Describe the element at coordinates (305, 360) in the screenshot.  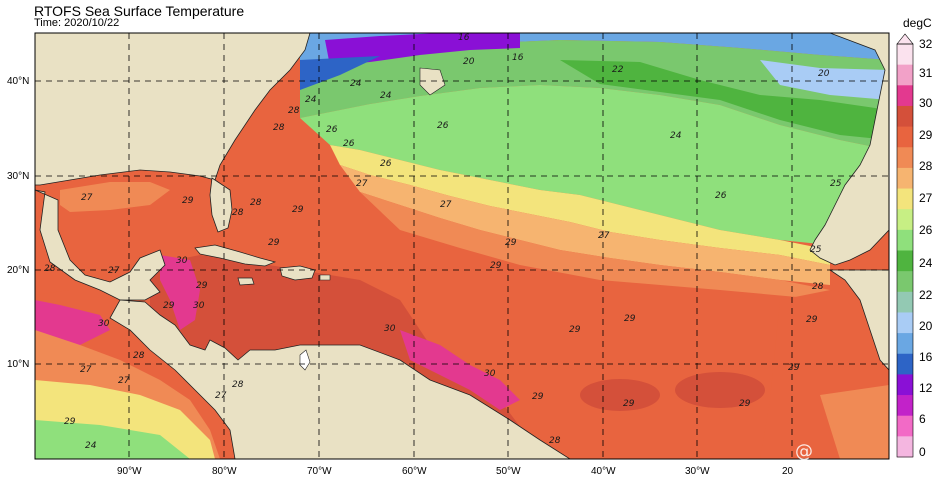
I see `trinidad-land` at that location.